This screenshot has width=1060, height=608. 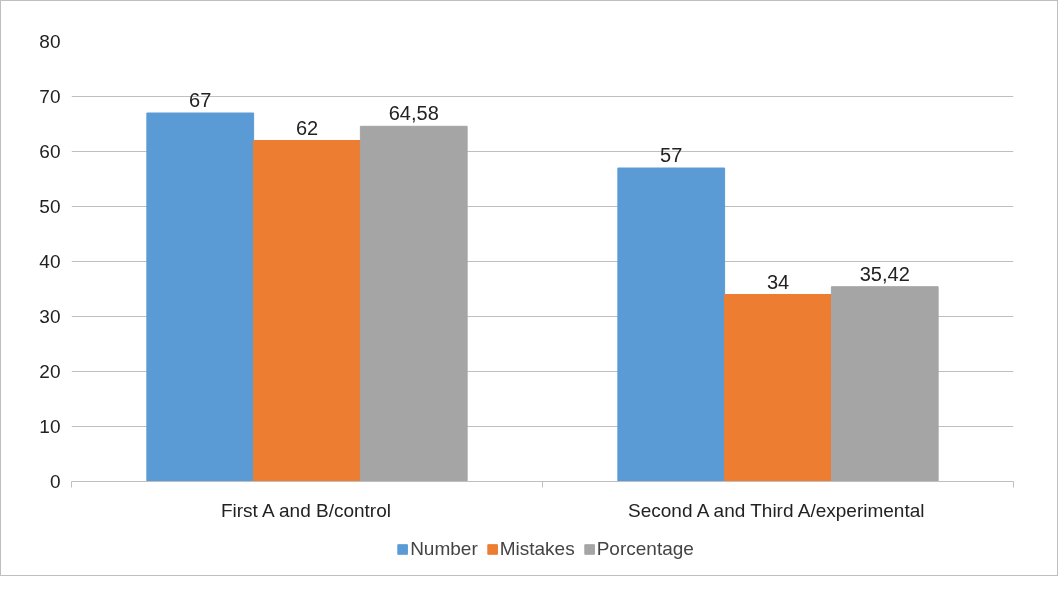 I want to click on x-tick-label: Second A and Third A/experimental, so click(x=776, y=510).